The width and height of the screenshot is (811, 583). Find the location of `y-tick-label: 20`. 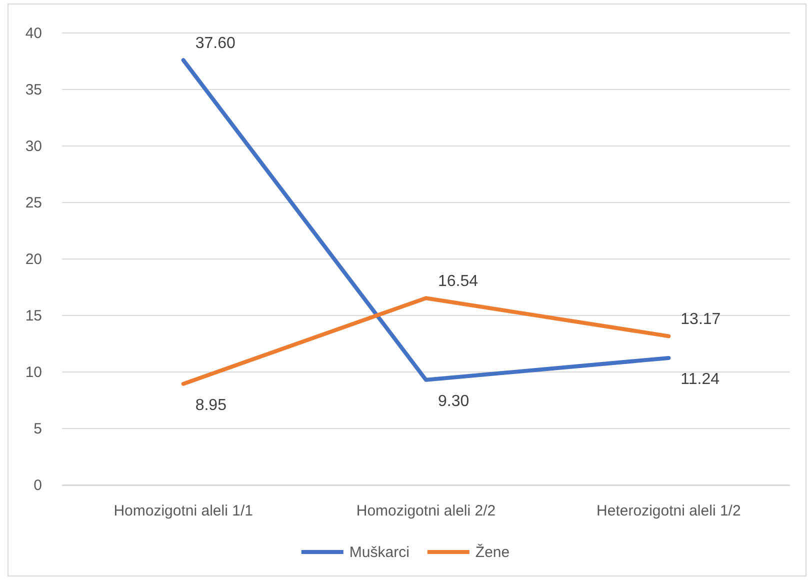

y-tick-label: 20 is located at coordinates (33, 259).